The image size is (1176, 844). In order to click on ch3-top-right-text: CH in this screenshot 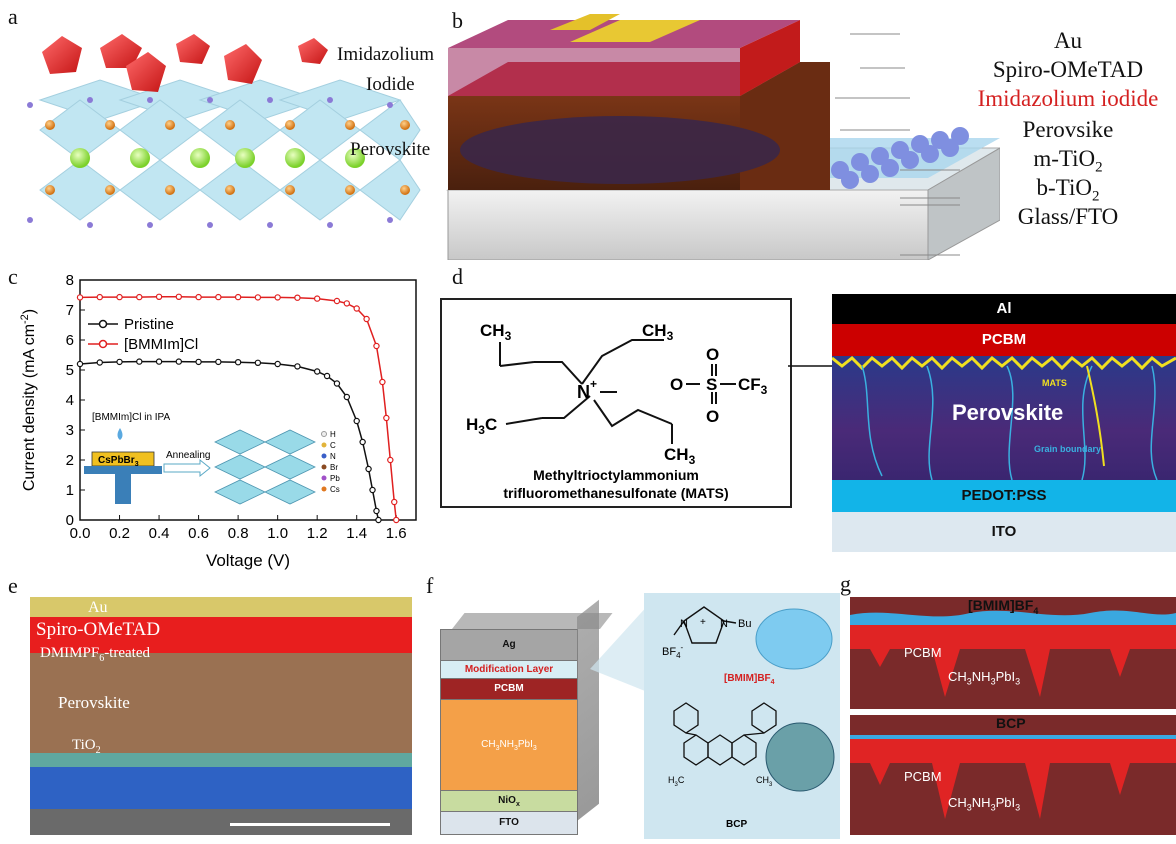, I will do `click(654, 330)`.